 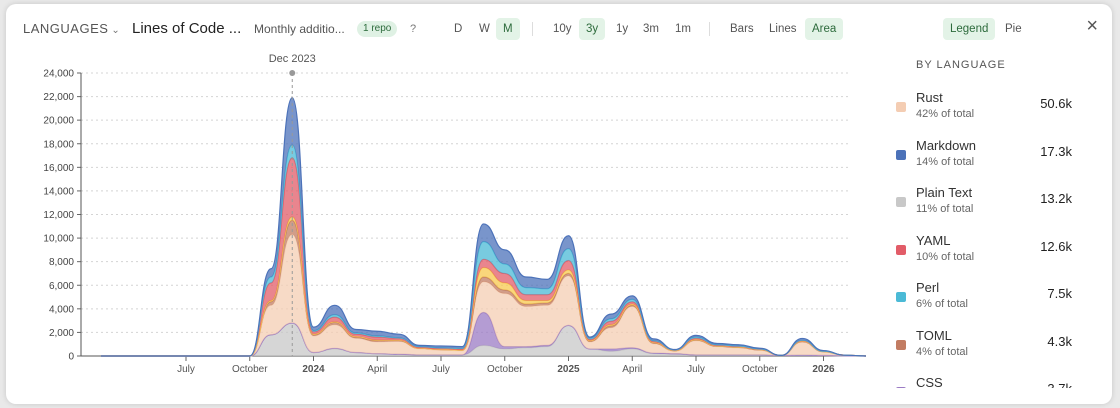 I want to click on legend-name: Rust, so click(x=929, y=97).